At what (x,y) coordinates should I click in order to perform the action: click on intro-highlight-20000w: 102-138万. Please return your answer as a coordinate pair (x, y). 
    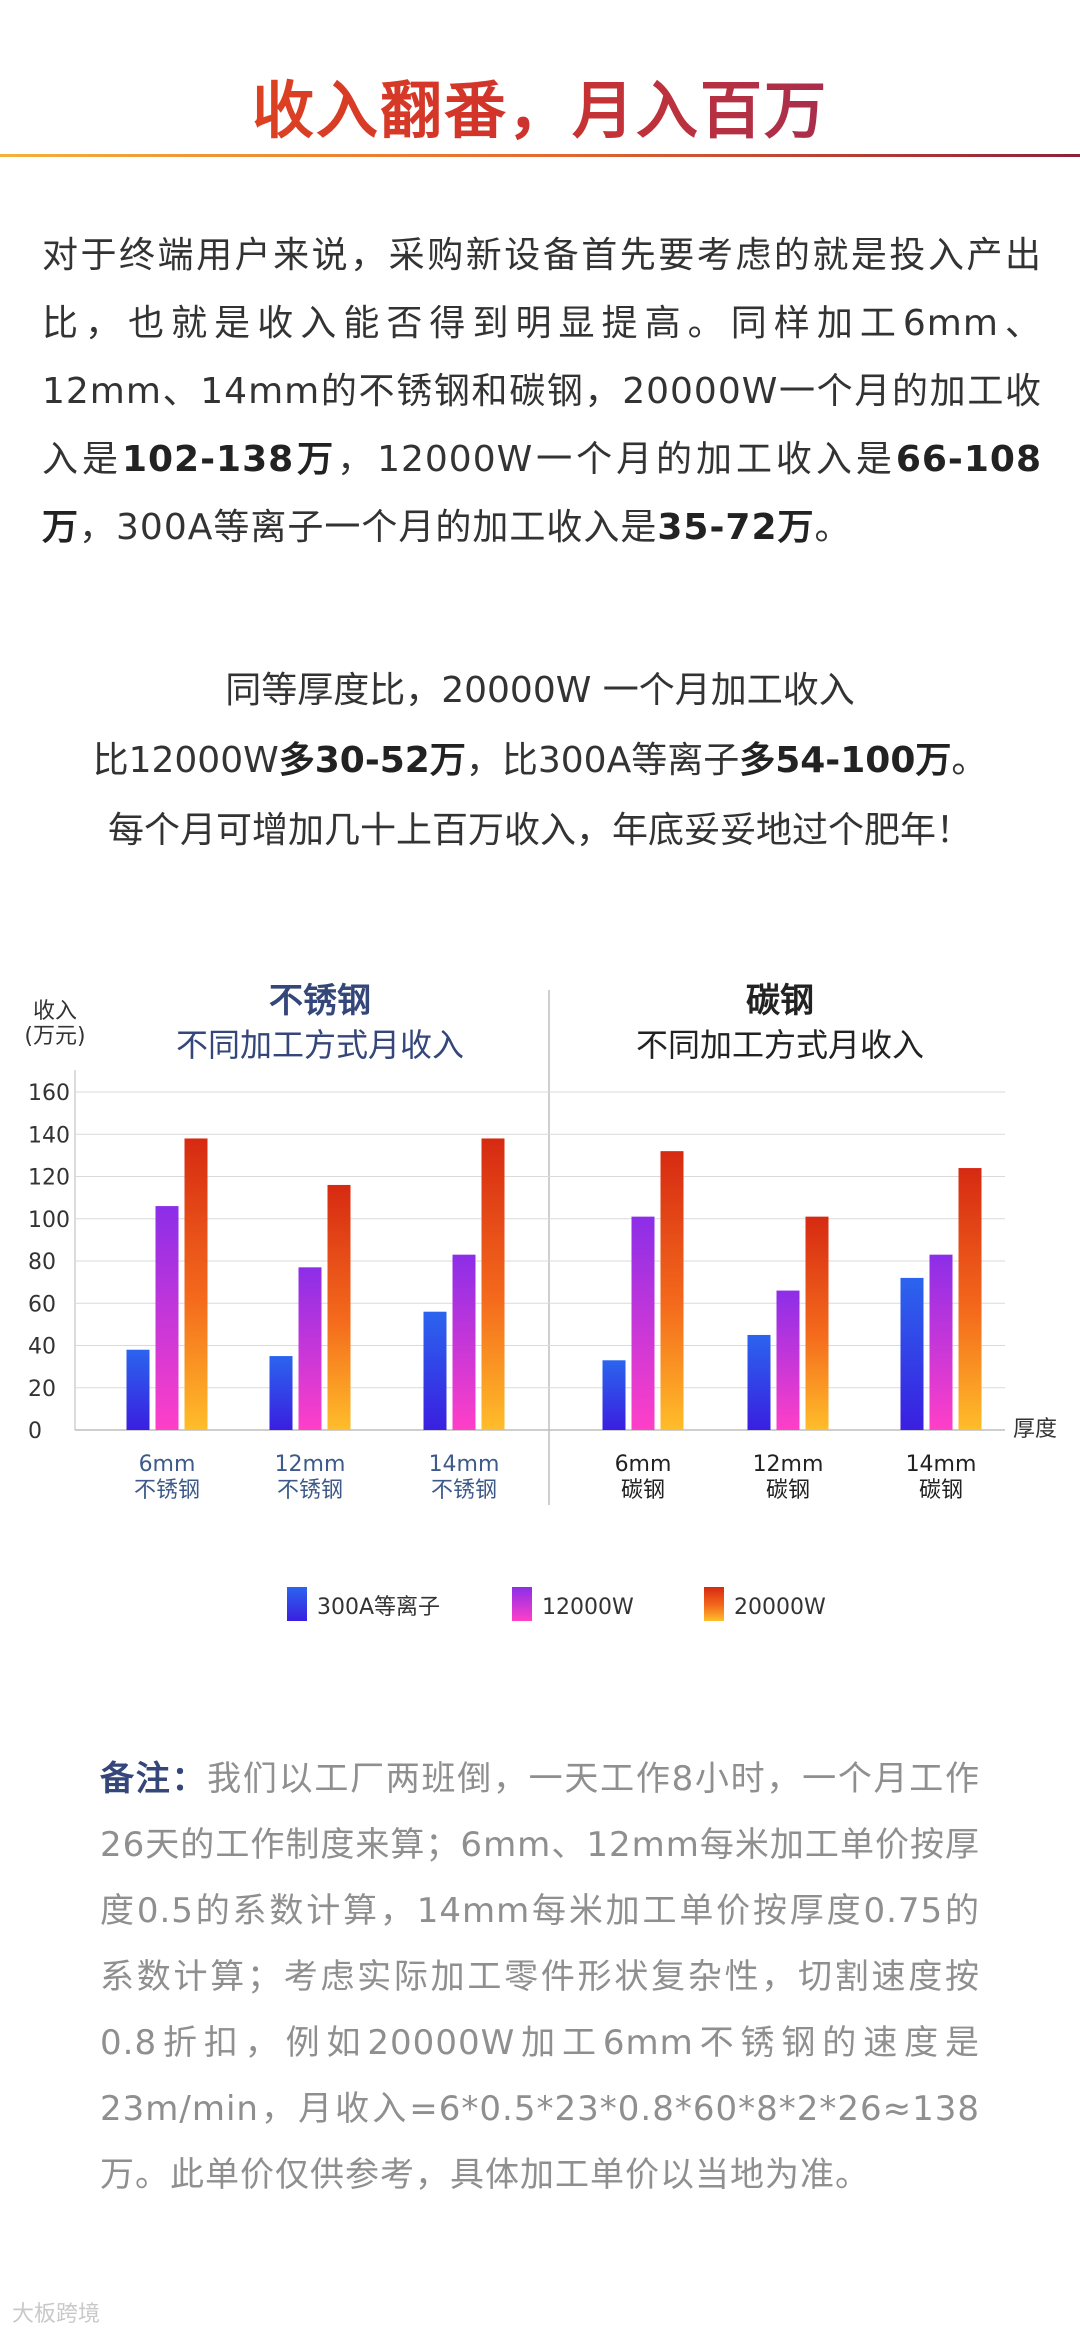
    Looking at the image, I should click on (229, 459).